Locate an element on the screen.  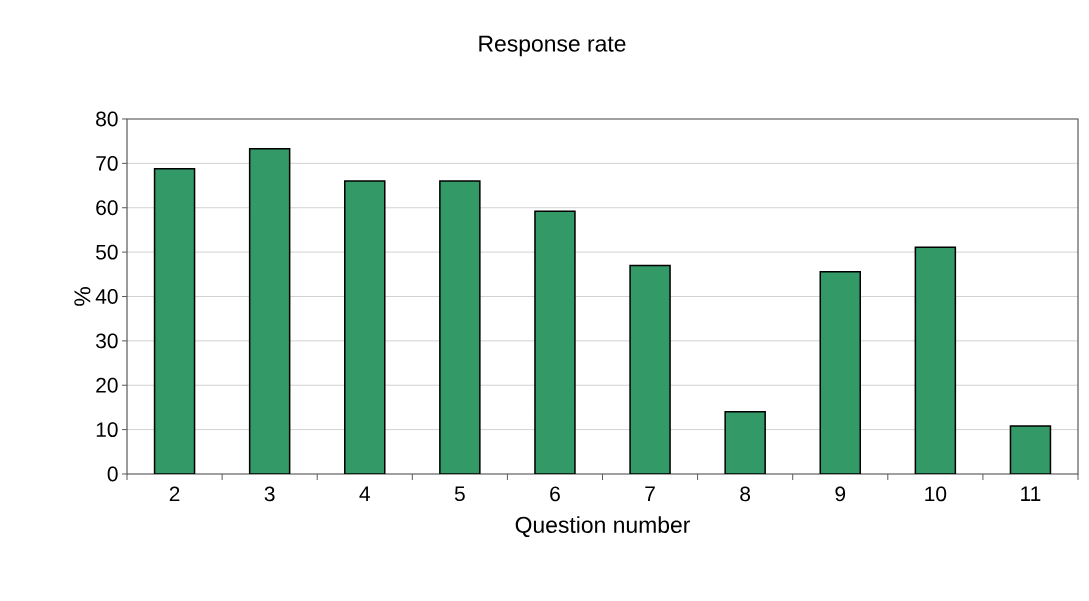
x-tick-label: 2 is located at coordinates (174, 494).